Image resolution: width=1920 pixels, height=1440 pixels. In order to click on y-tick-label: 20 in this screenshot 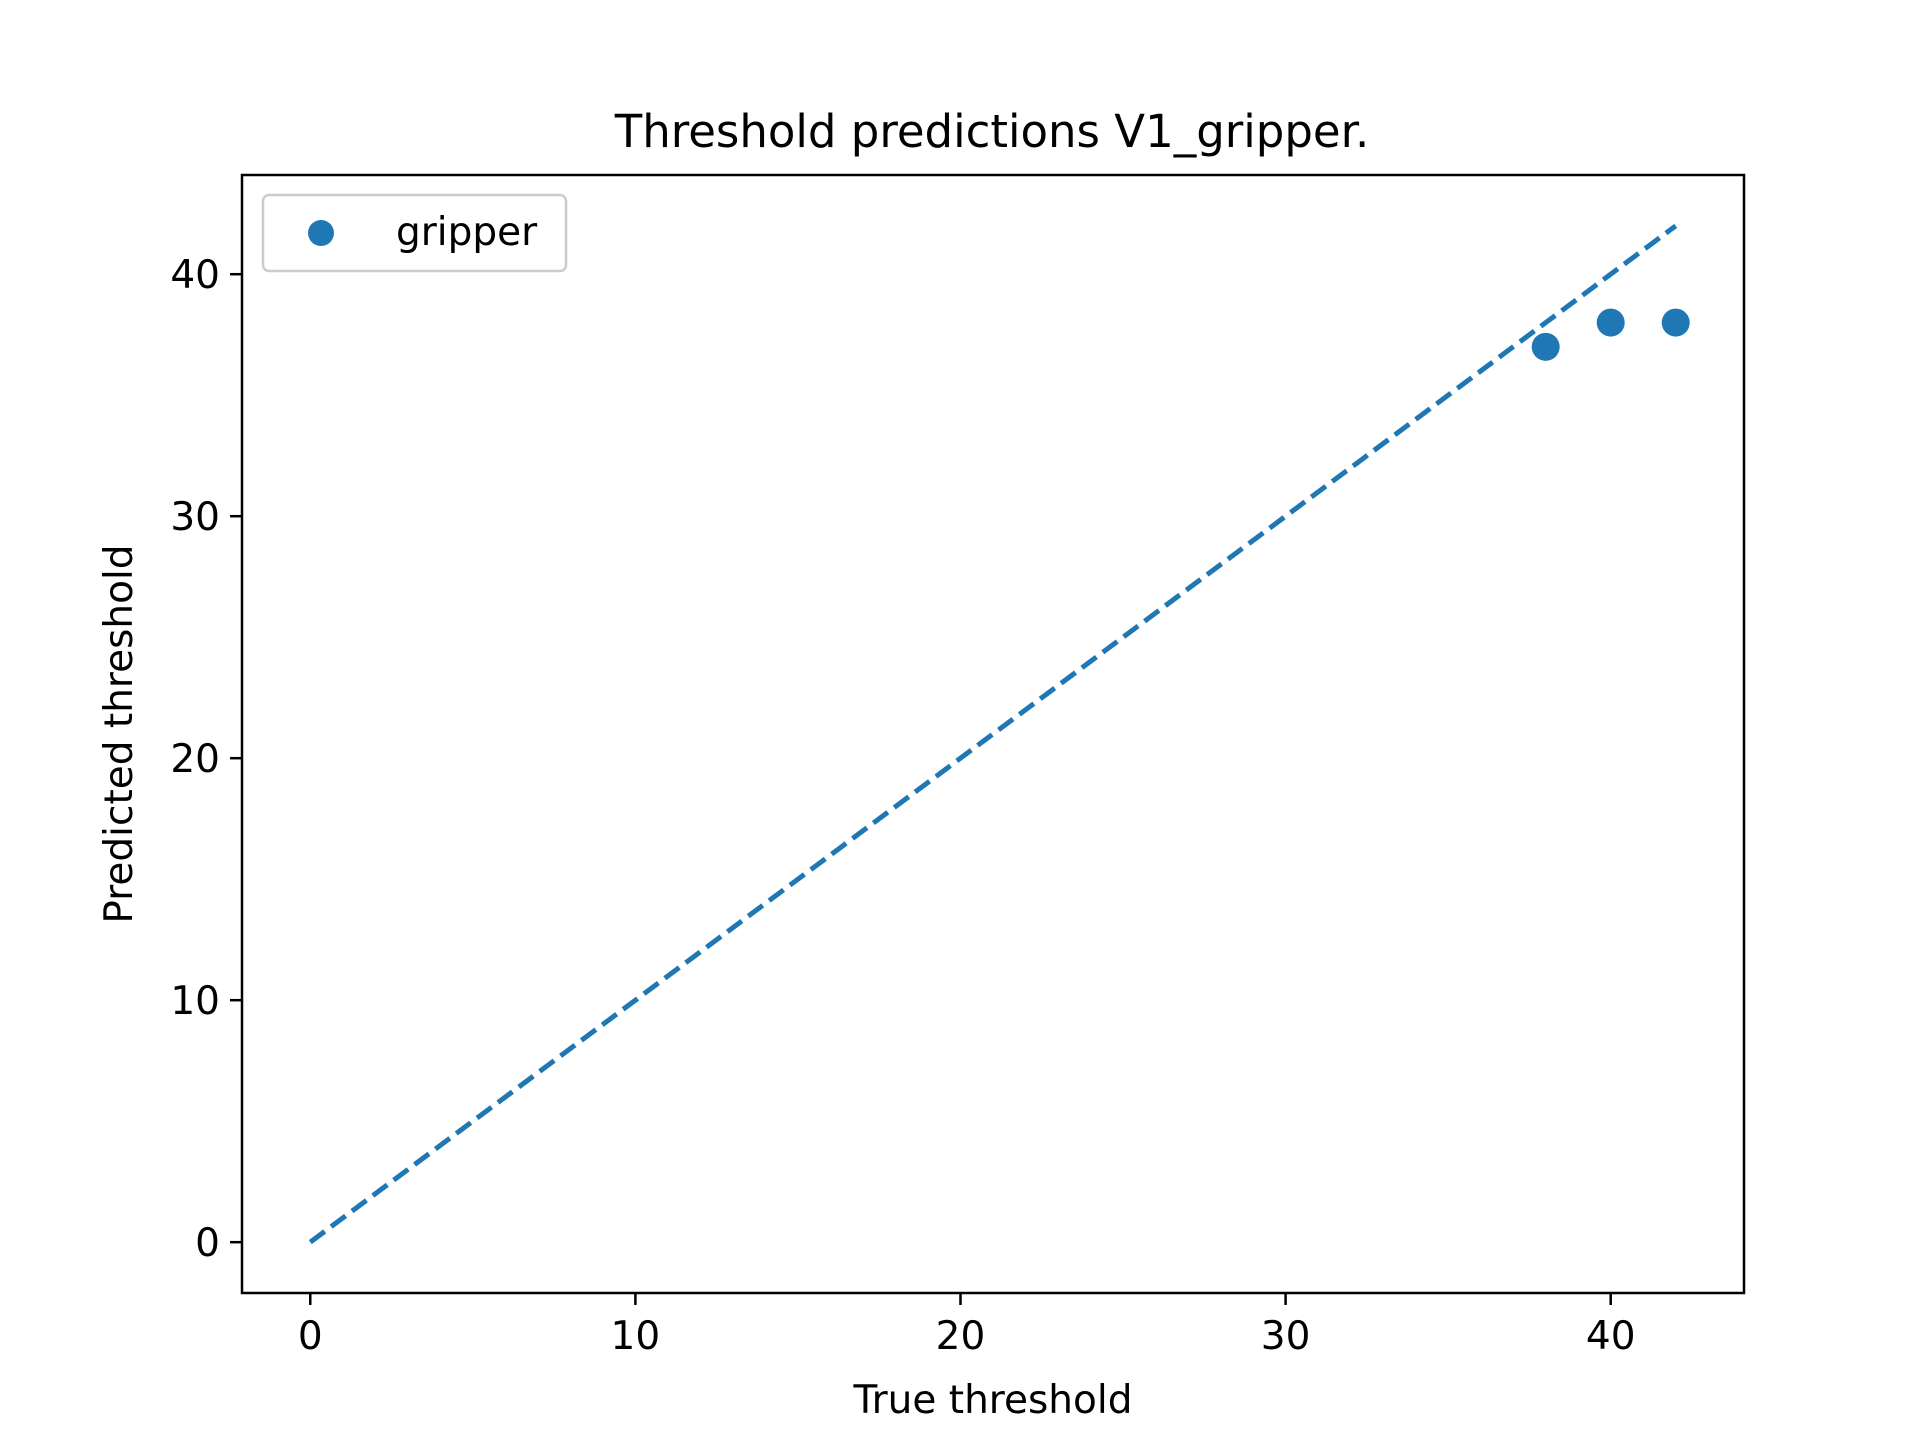, I will do `click(195, 759)`.